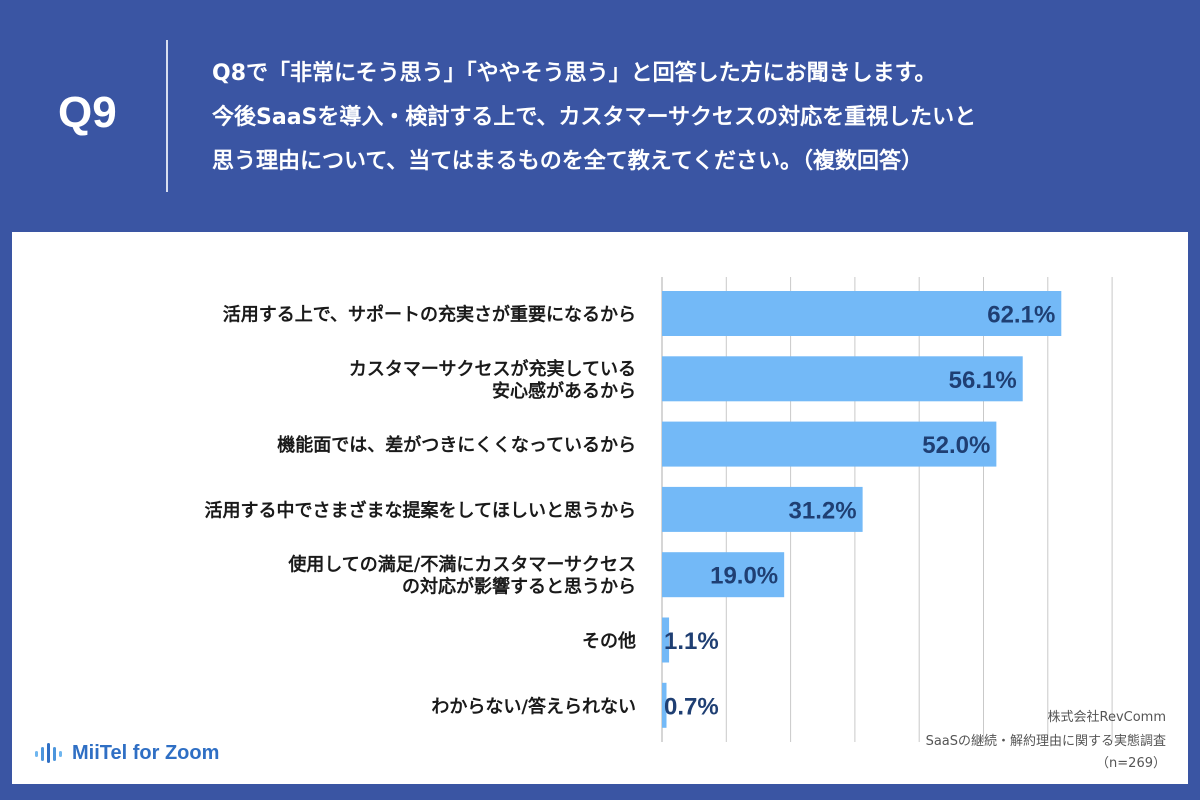  I want to click on source-company: 株式会社RevComm, so click(1107, 717).